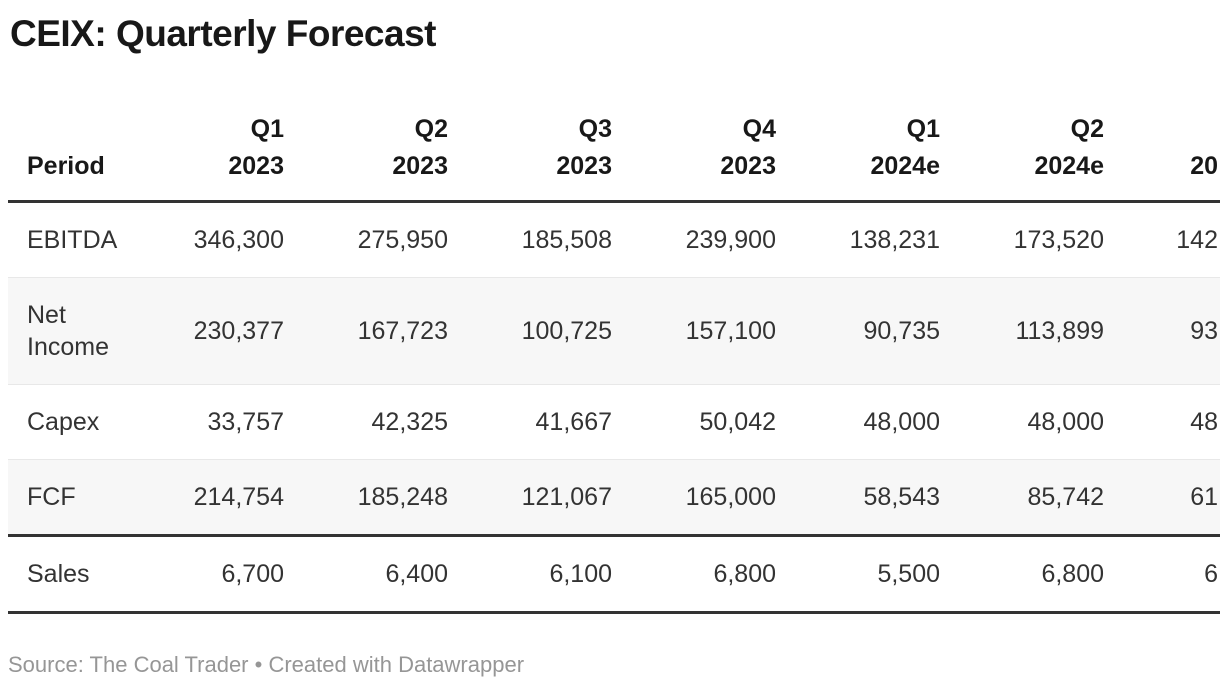 The height and width of the screenshot is (690, 1220). Describe the element at coordinates (1162, 129) in the screenshot. I see `column-header-clipped: 20` at that location.